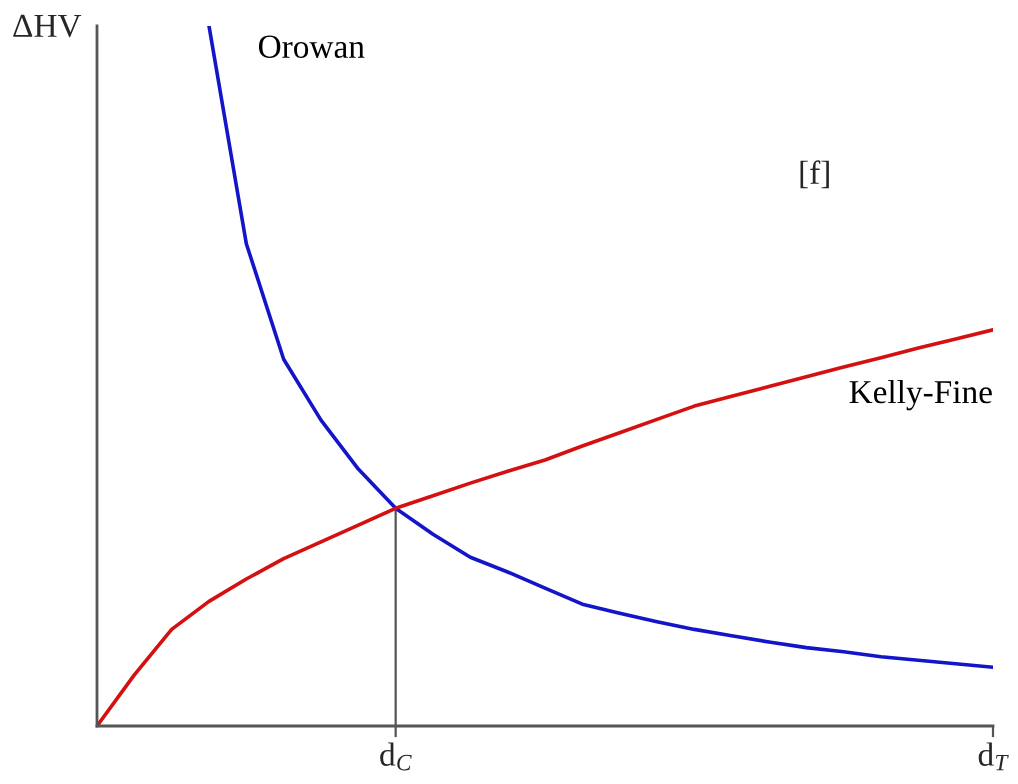  I want to click on y-axis-title: ΔHV, so click(47, 26).